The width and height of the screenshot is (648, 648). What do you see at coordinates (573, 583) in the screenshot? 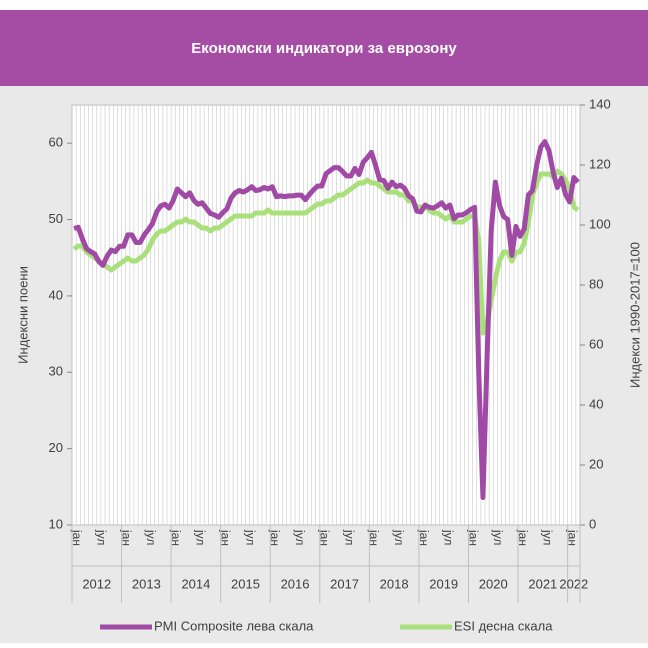
I see `year-label: 2022` at bounding box center [573, 583].